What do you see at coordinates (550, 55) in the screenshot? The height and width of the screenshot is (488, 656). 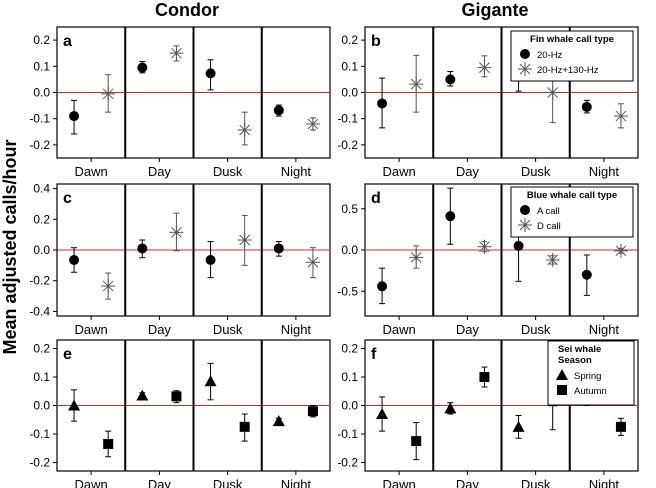 I see `legend-label: 20-Hz` at bounding box center [550, 55].